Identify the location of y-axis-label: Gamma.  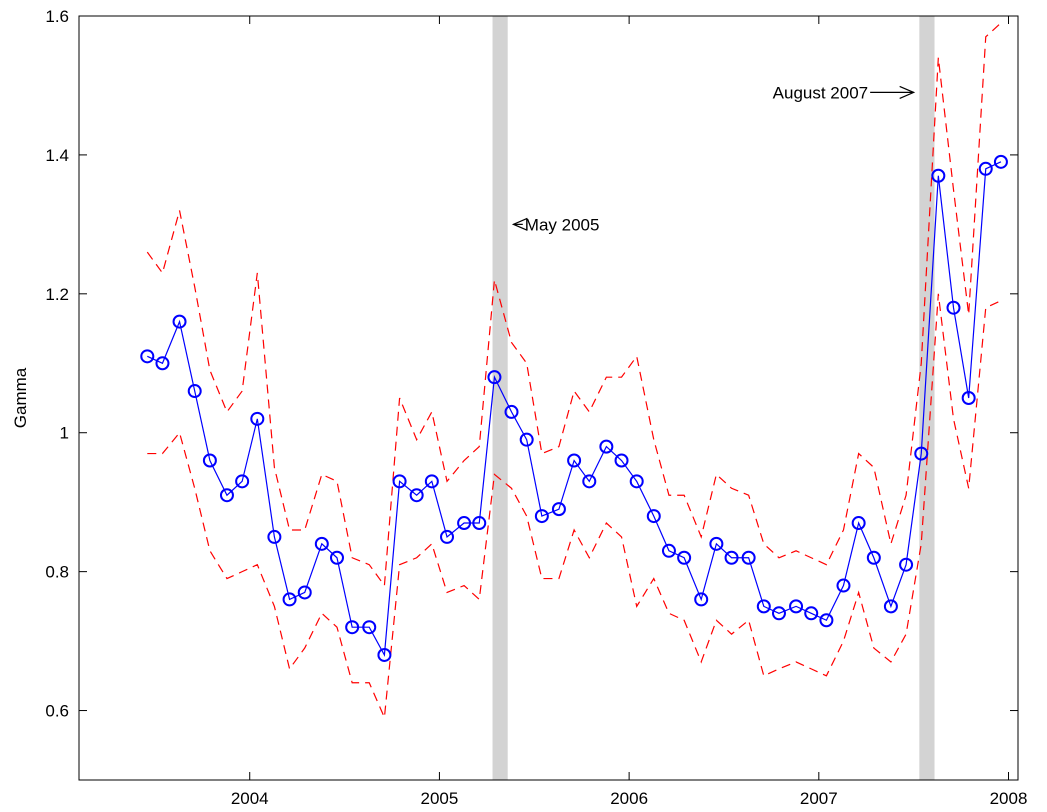
(20, 397).